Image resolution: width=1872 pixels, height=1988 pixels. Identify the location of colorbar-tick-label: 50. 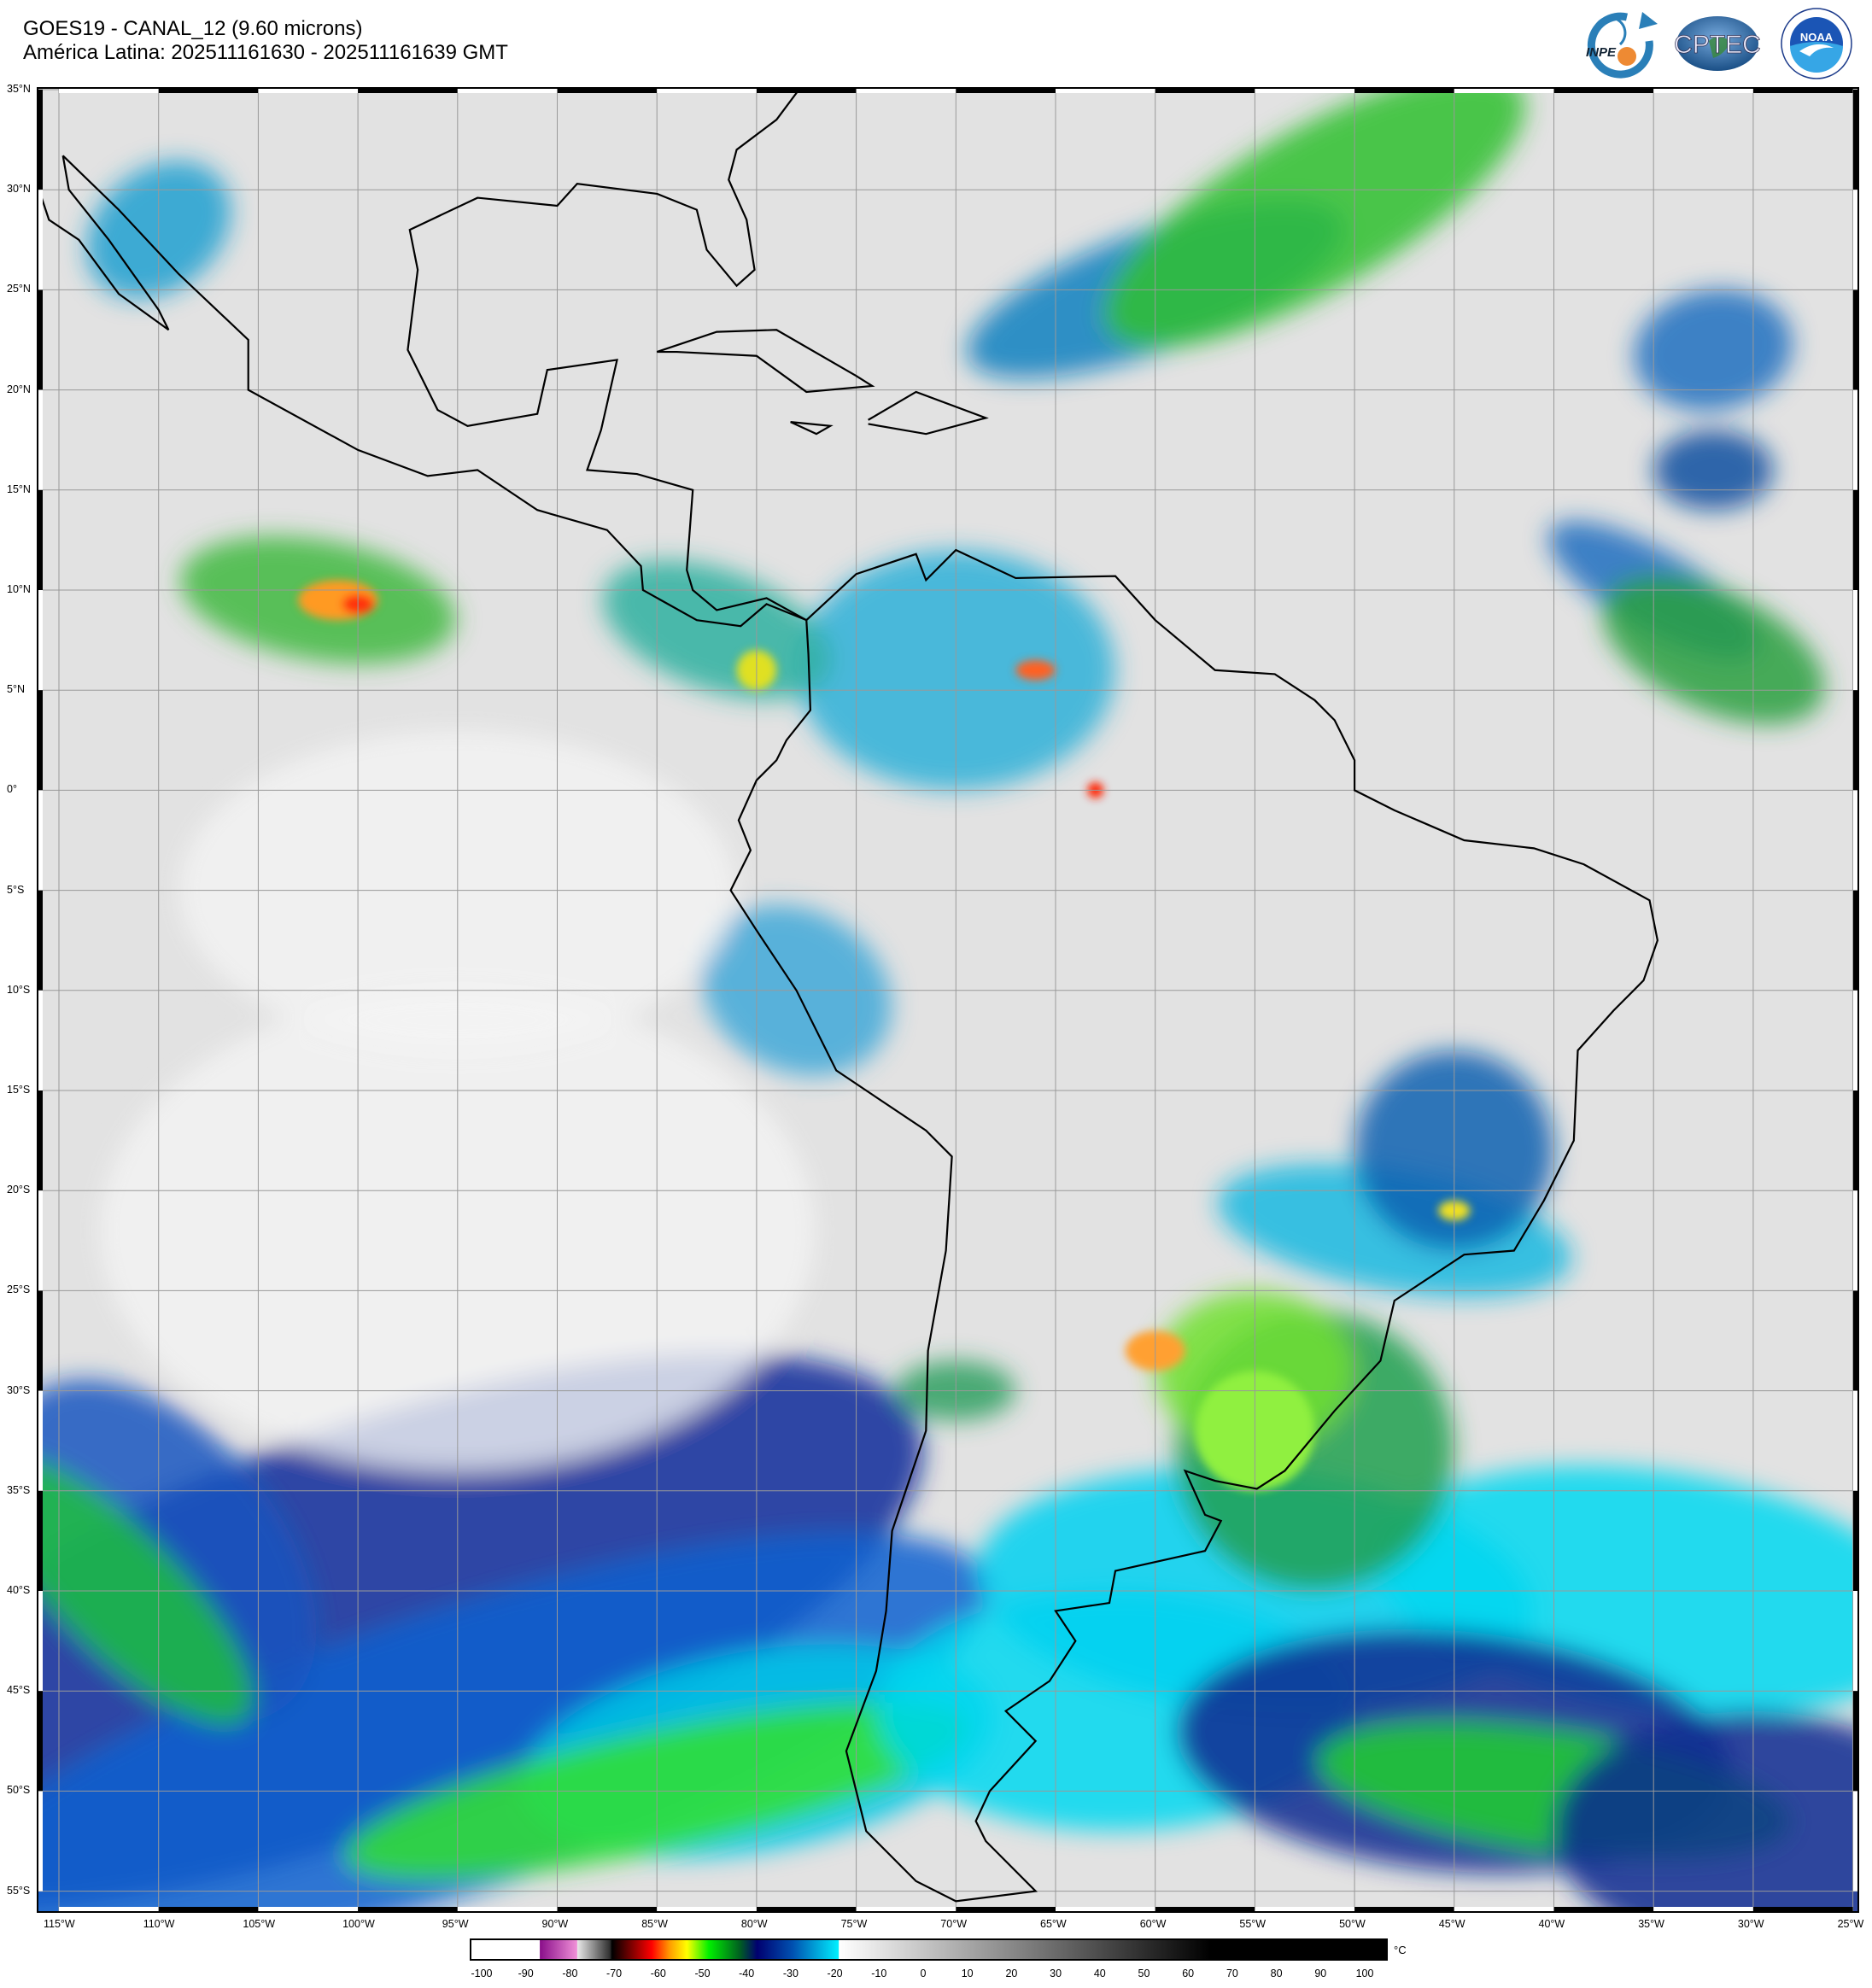
(1144, 1973).